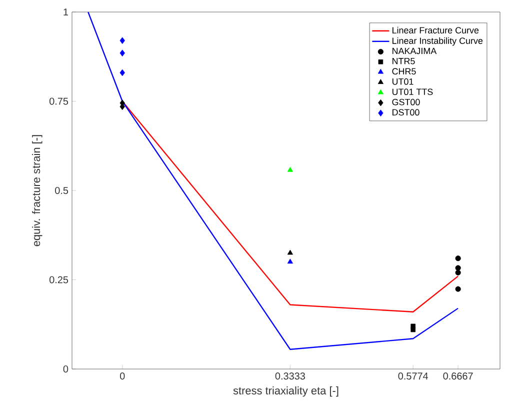  Describe the element at coordinates (406, 102) in the screenshot. I see `legend-label: GST00` at that location.